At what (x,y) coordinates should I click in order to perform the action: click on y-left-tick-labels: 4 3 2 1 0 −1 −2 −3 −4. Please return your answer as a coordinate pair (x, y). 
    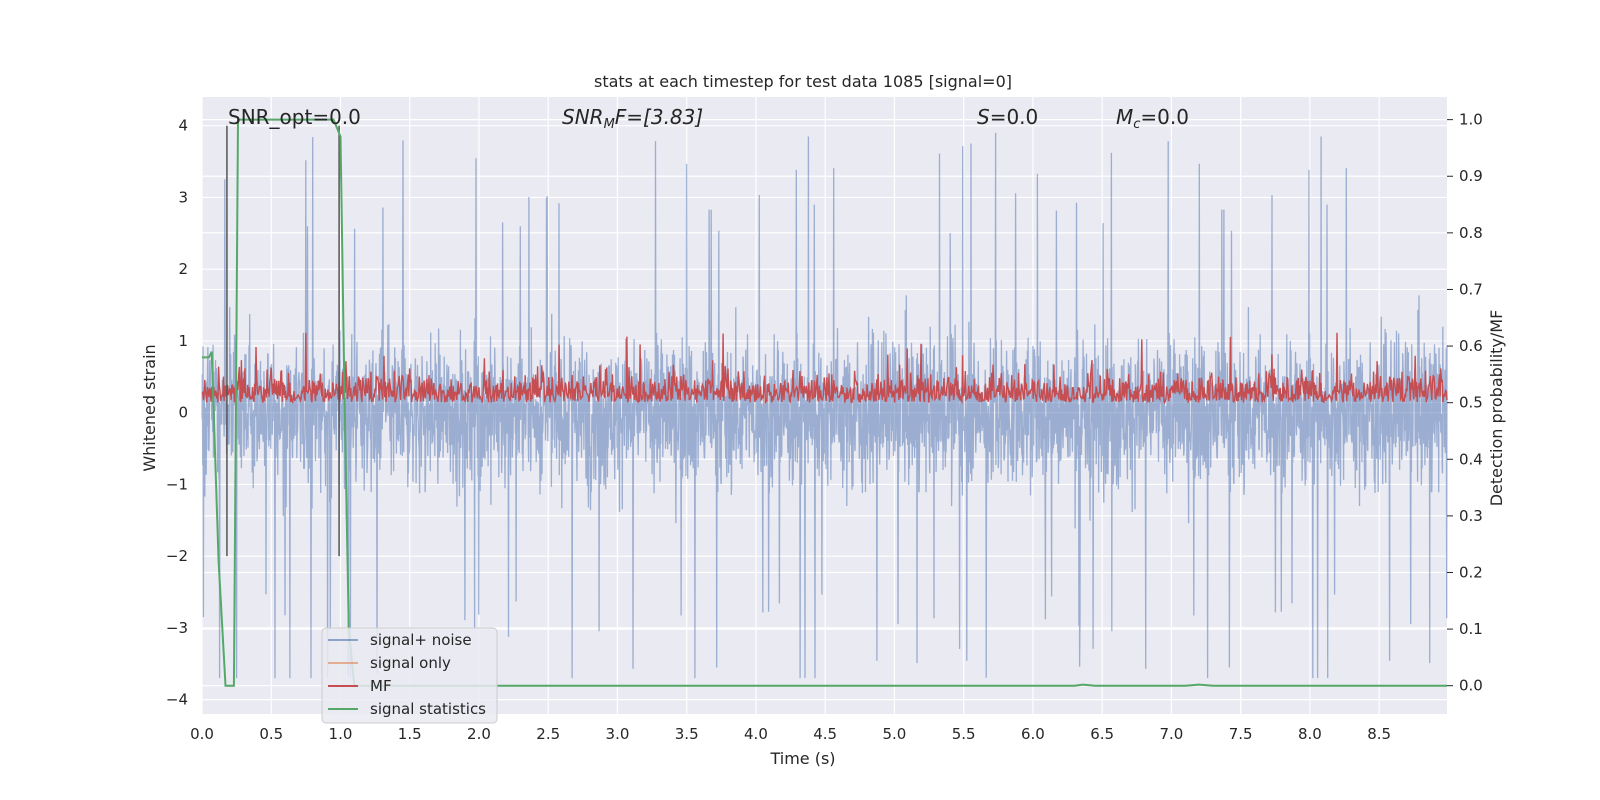
    Looking at the image, I should click on (177, 413).